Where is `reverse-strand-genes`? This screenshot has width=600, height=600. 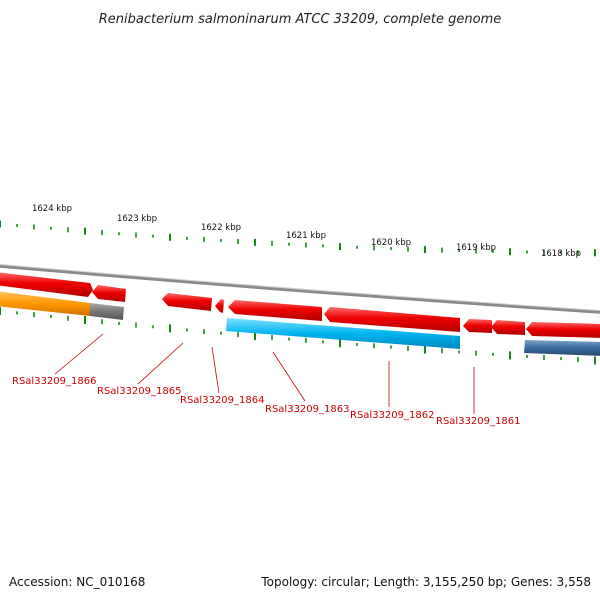 reverse-strand-genes is located at coordinates (300, 323).